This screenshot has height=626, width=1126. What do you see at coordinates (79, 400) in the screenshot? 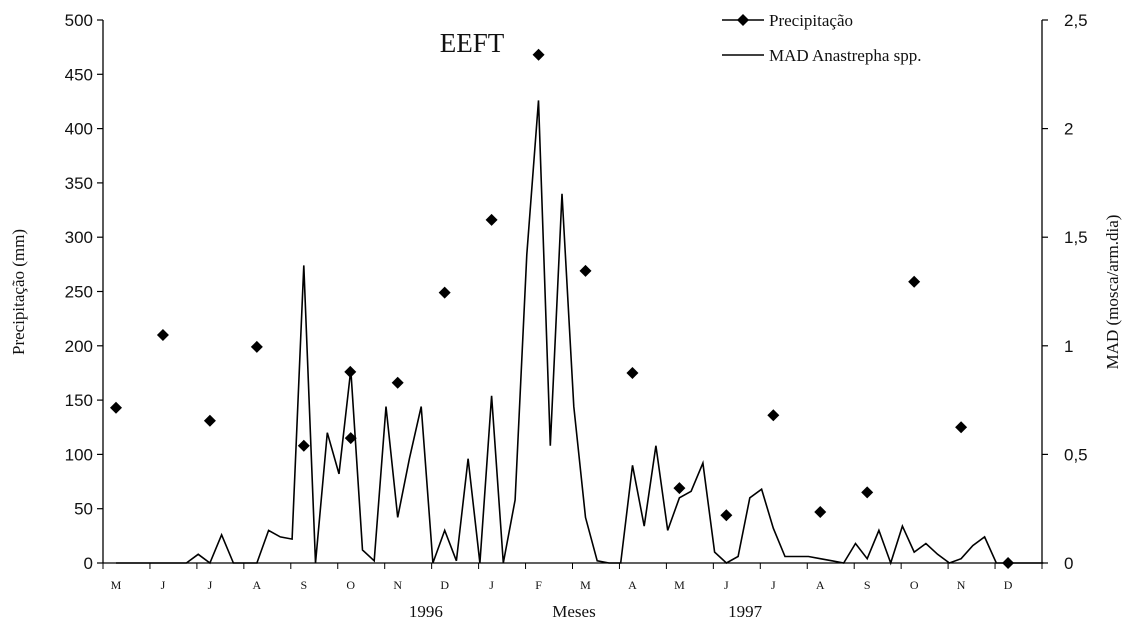
I see `y-left-tick-label: 150` at bounding box center [79, 400].